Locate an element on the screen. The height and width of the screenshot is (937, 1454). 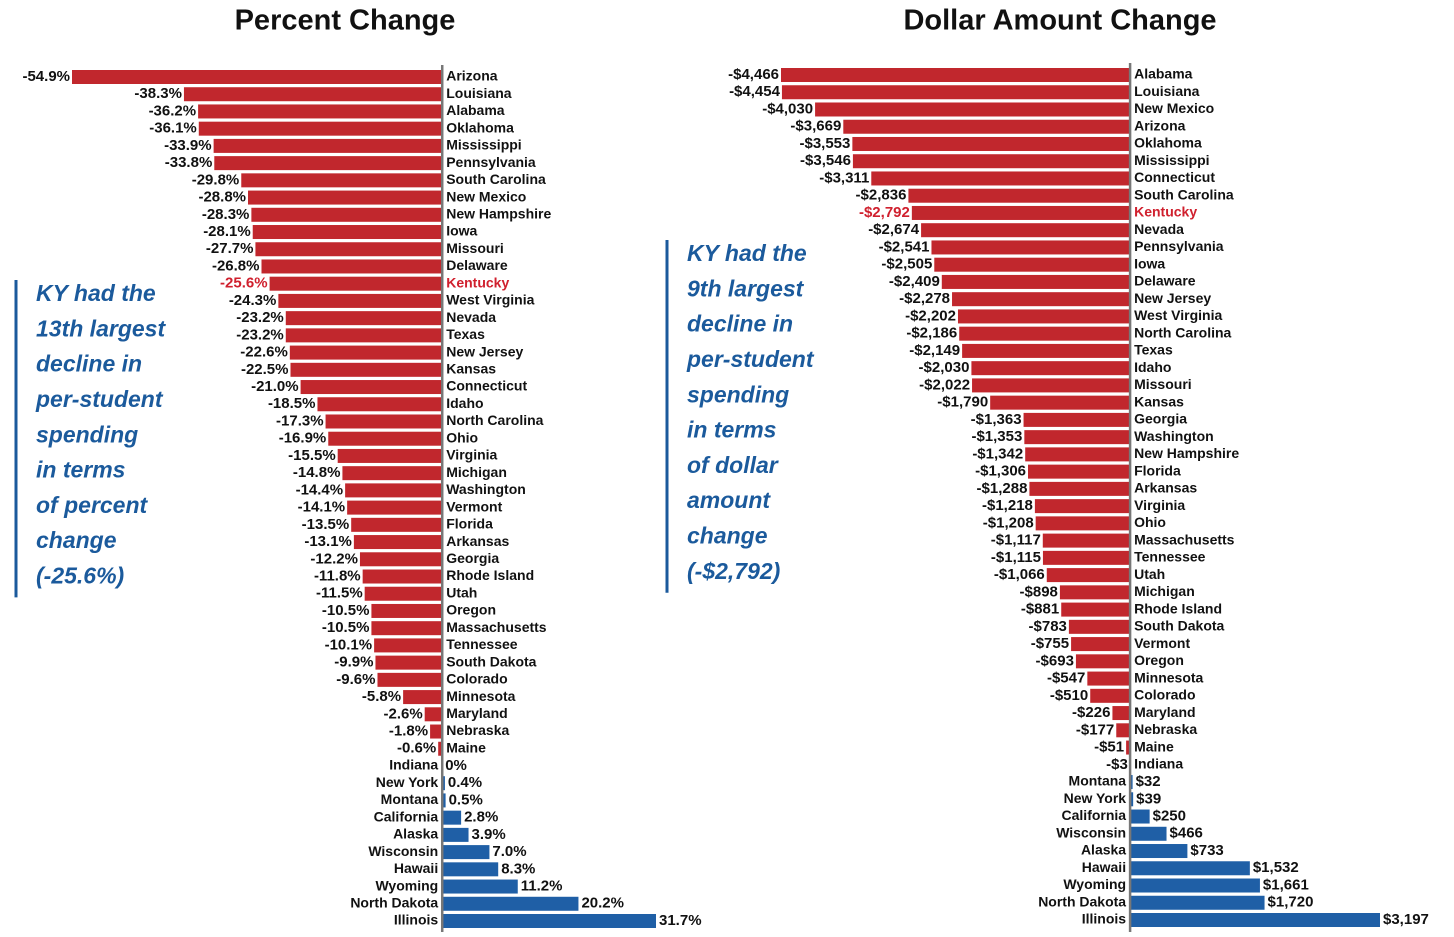
category-label: Illinois is located at coordinates (1104, 919).